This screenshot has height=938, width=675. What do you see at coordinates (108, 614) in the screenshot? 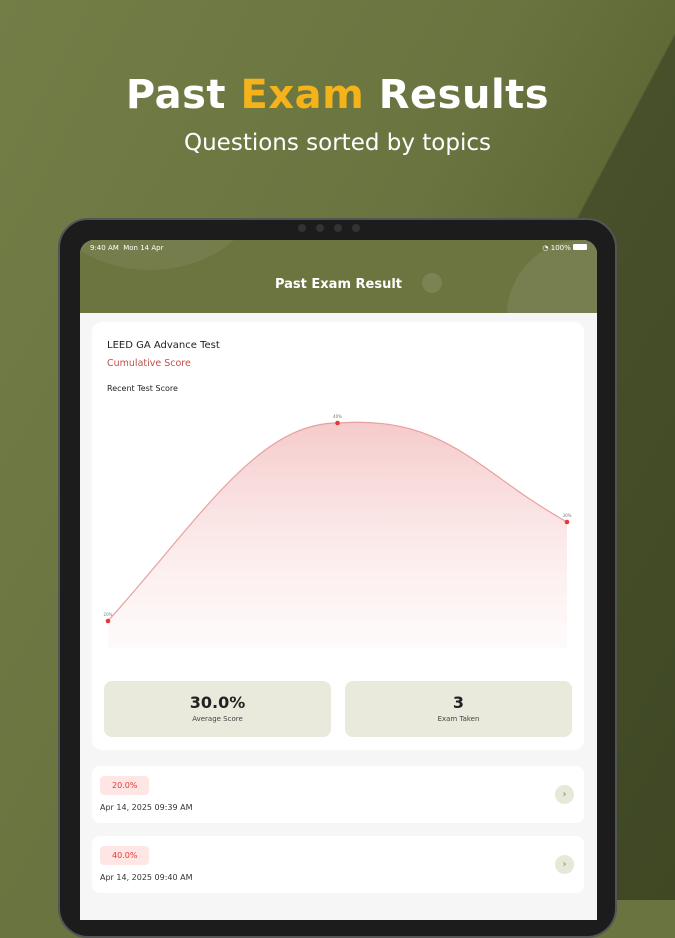
I see `chart-data-label: 20%` at bounding box center [108, 614].